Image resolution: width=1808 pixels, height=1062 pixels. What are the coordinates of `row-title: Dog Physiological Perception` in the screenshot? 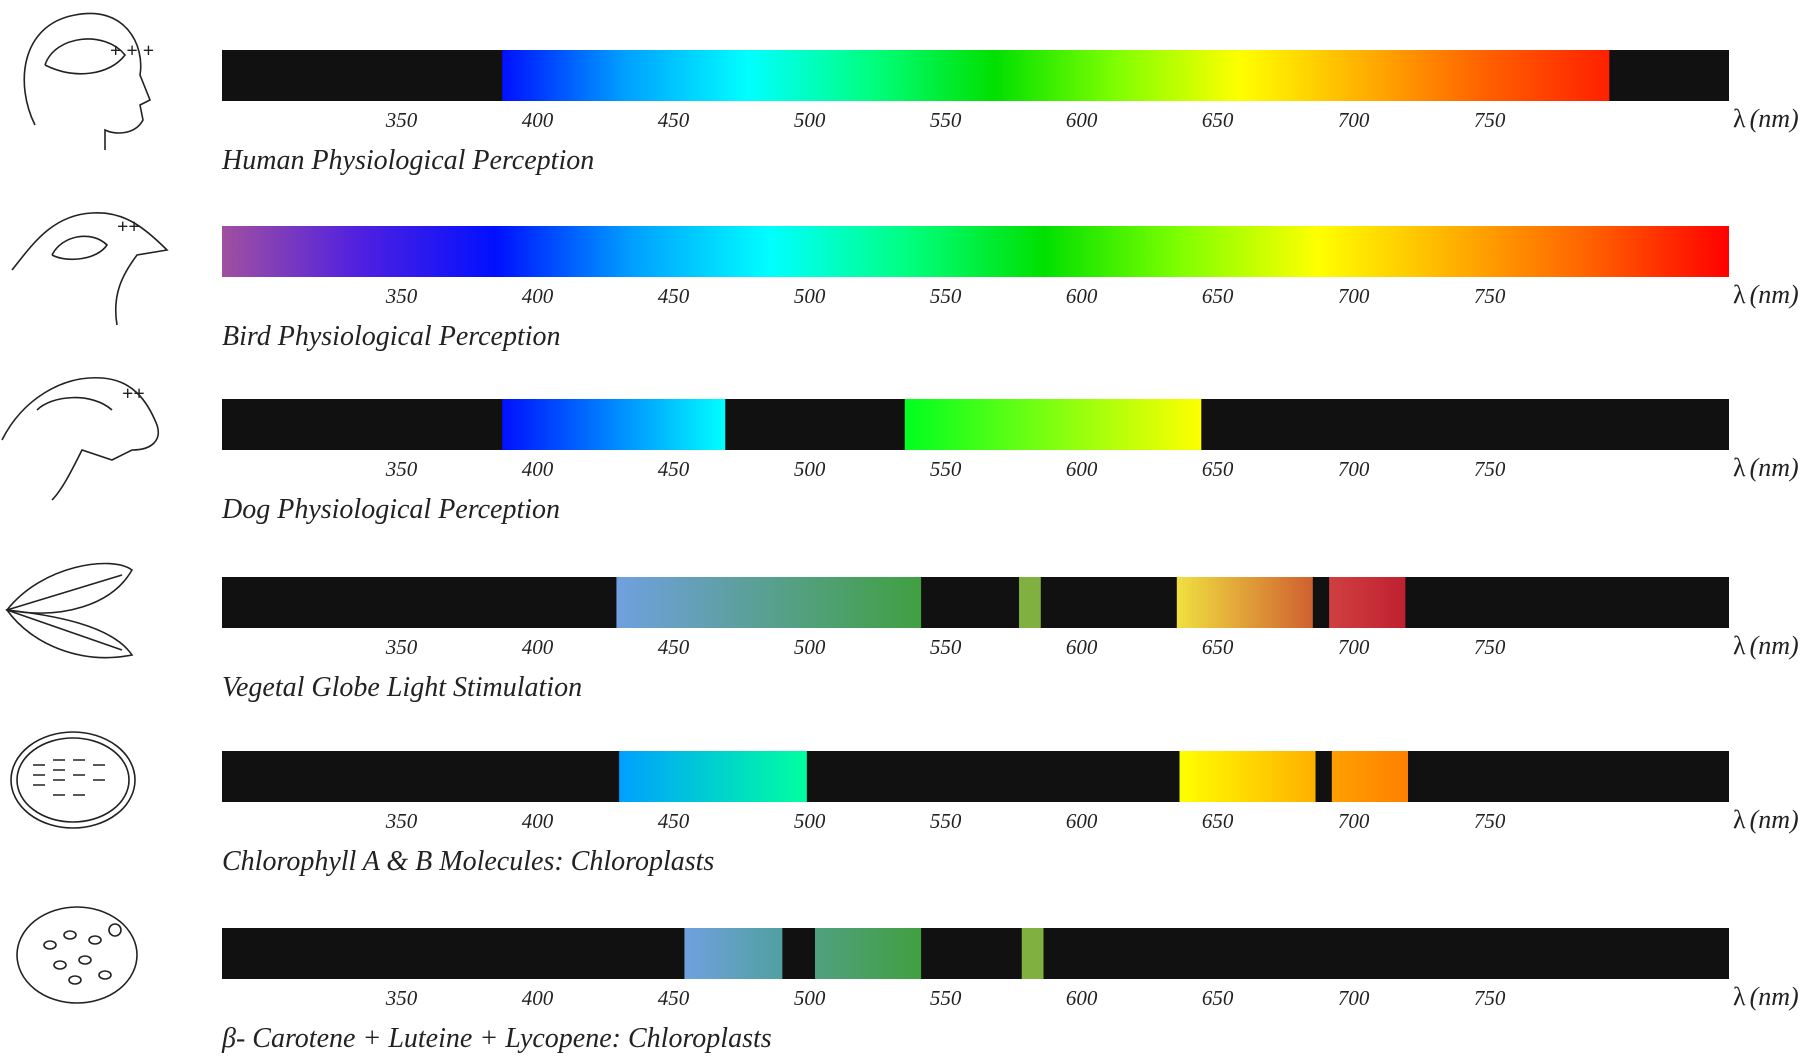 It's located at (390, 509).